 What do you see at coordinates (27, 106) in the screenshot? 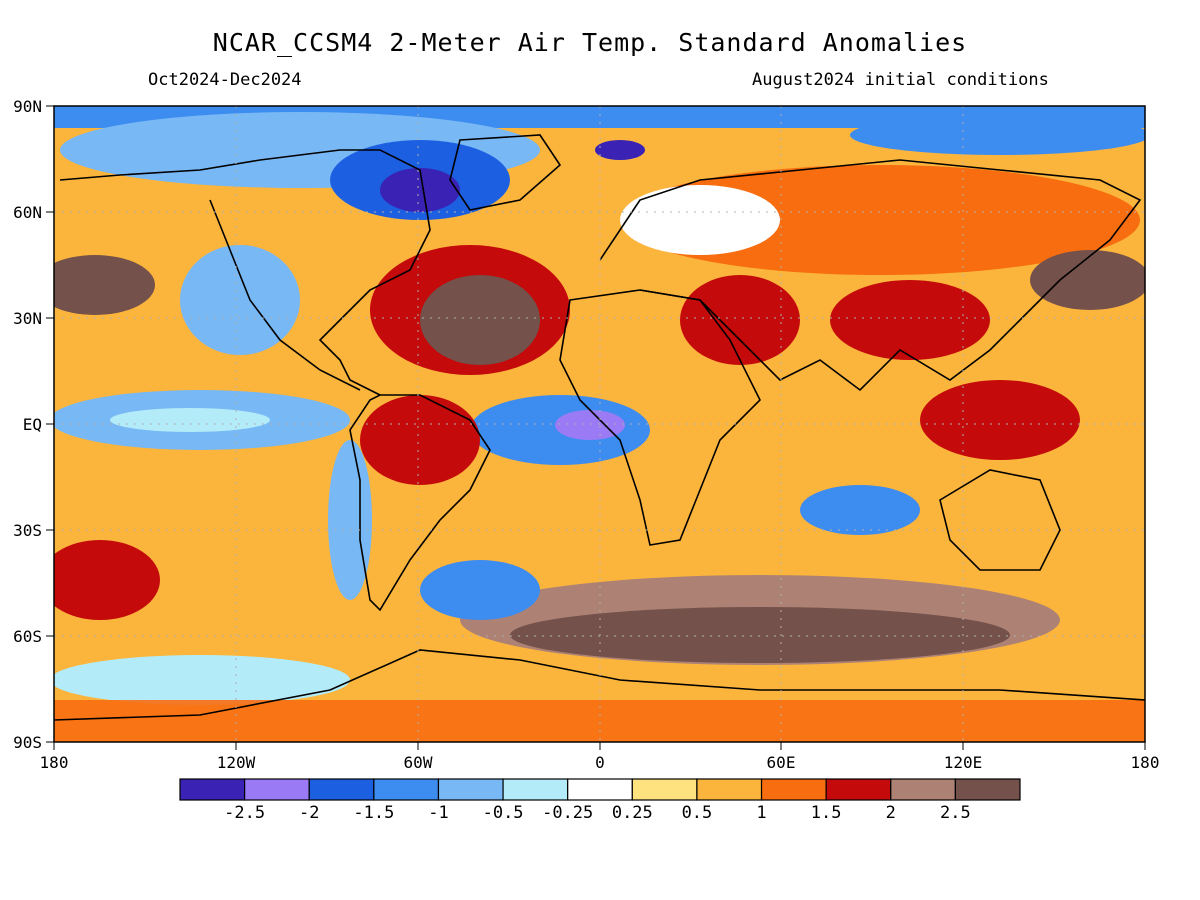
I see `lat-label-90n: 90N` at bounding box center [27, 106].